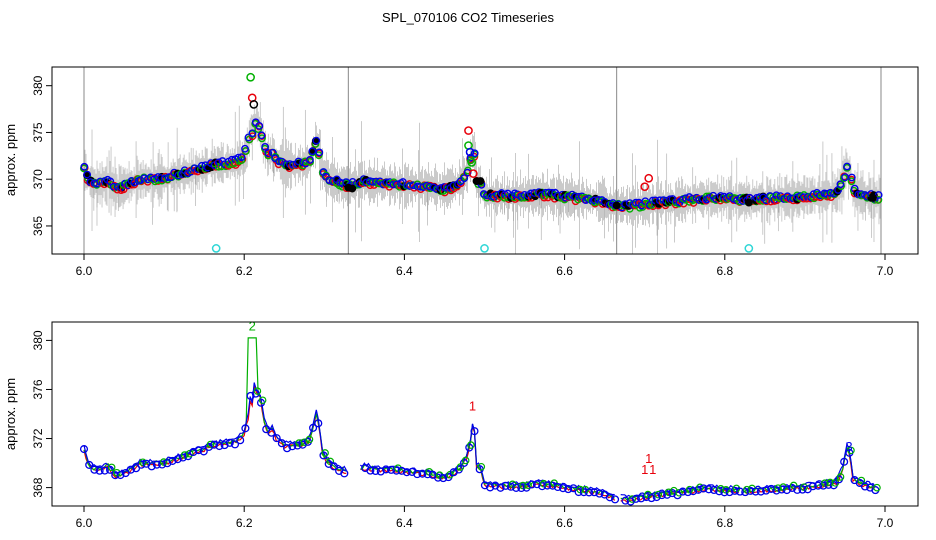  I want to click on top-y-tick-label: 370, so click(38, 179).